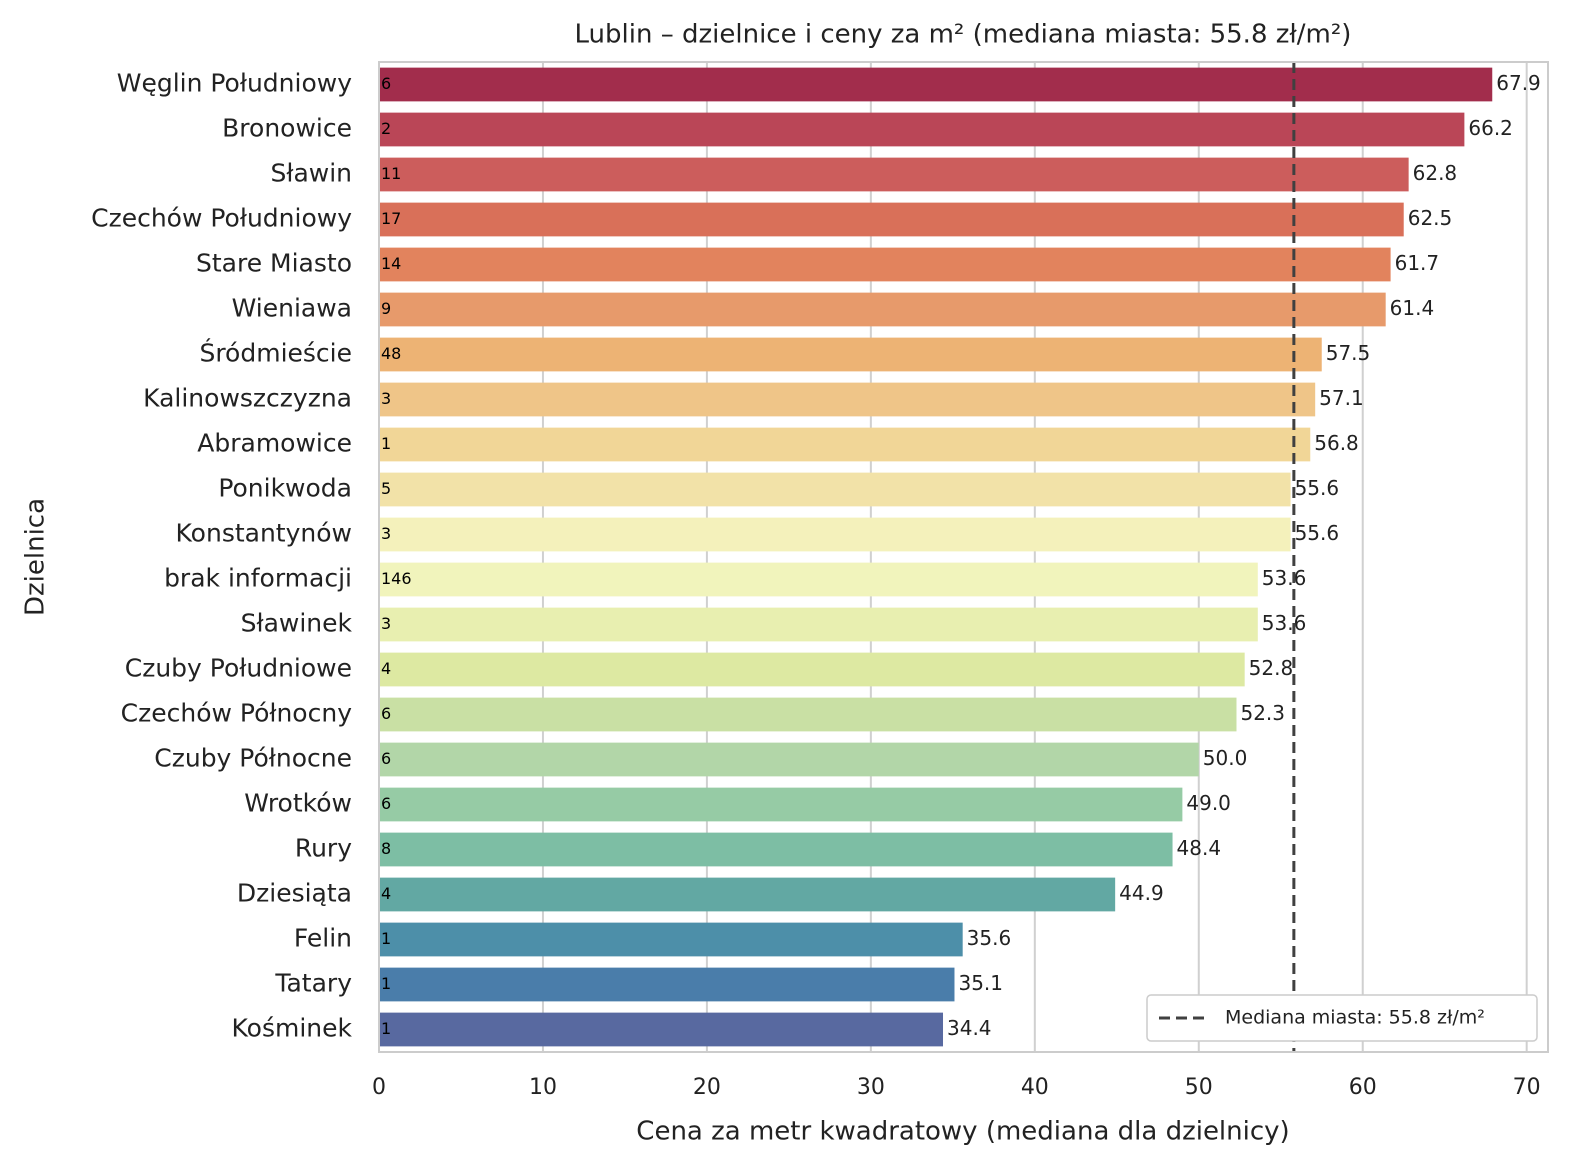 The image size is (1569, 1174). What do you see at coordinates (275, 353) in the screenshot?
I see `y-tick-label: Śródmieście` at bounding box center [275, 353].